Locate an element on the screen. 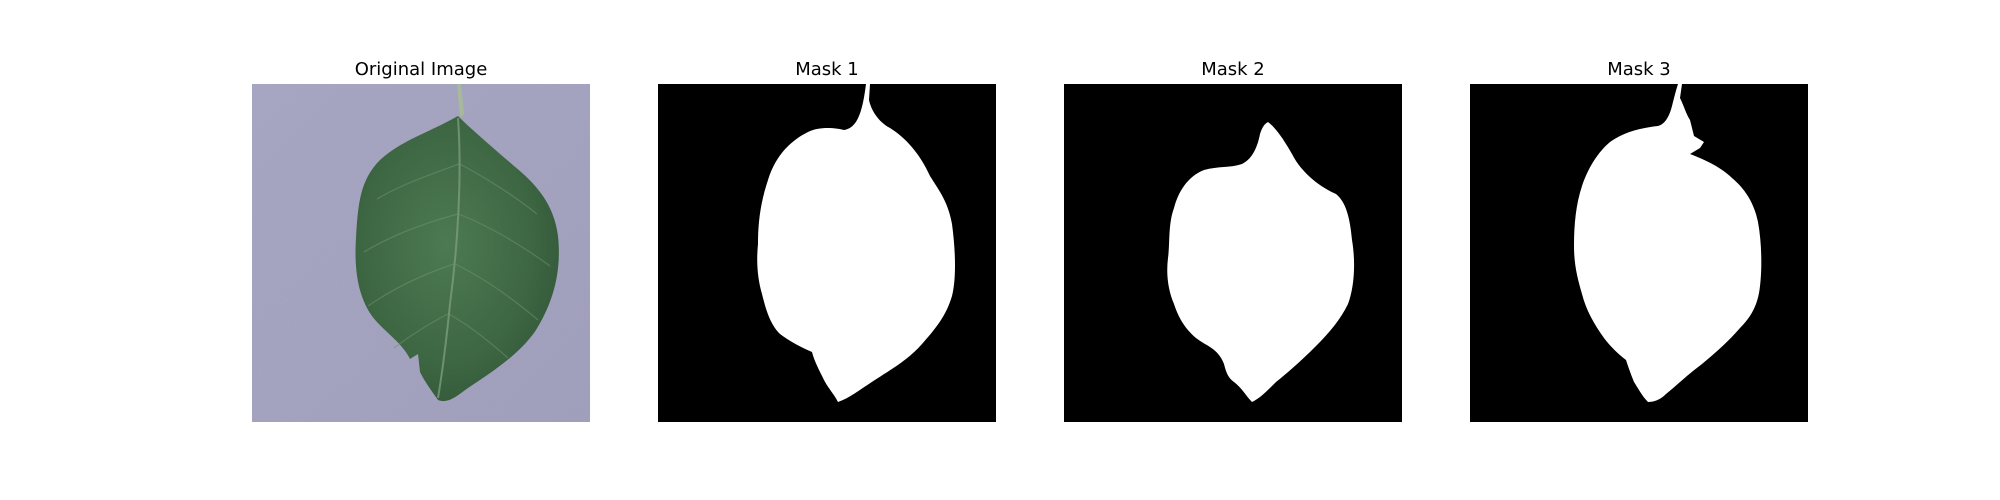  mask-3-image is located at coordinates (1639, 253).